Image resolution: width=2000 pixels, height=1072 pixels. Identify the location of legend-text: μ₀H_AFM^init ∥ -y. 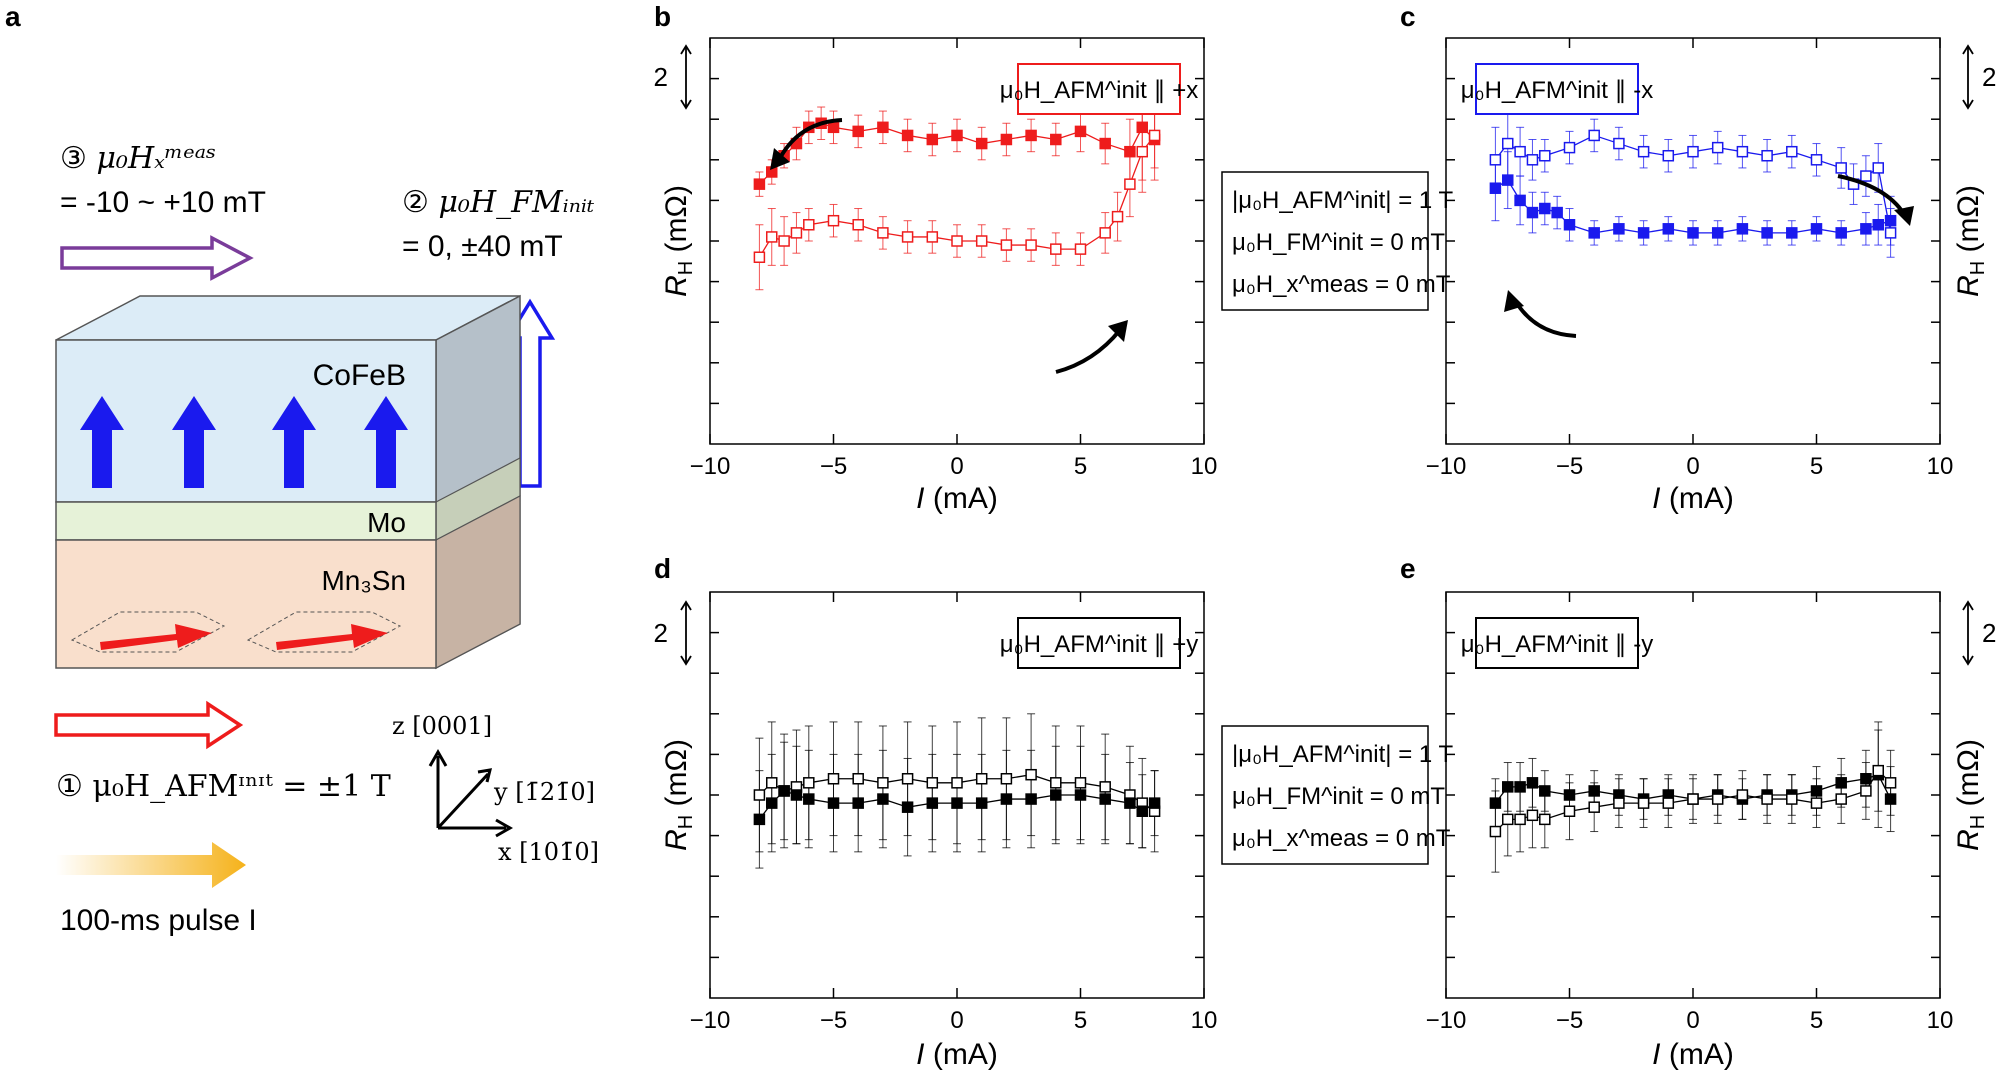
(1557, 644).